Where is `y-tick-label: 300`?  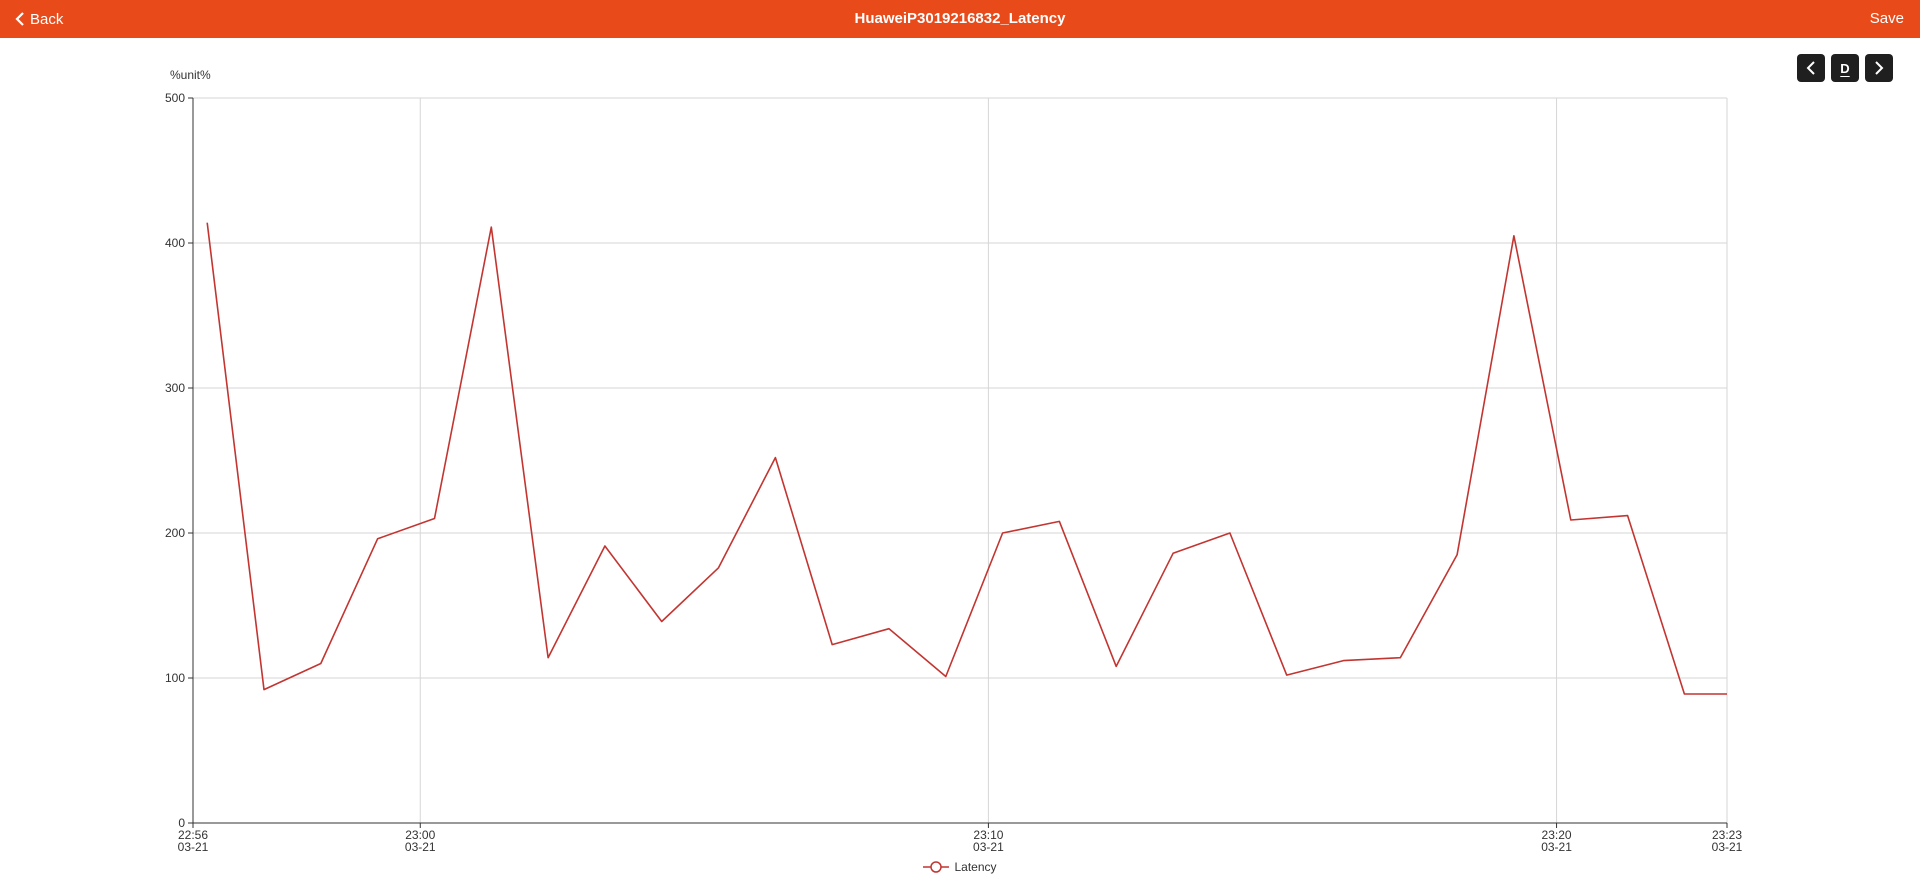 y-tick-label: 300 is located at coordinates (175, 388).